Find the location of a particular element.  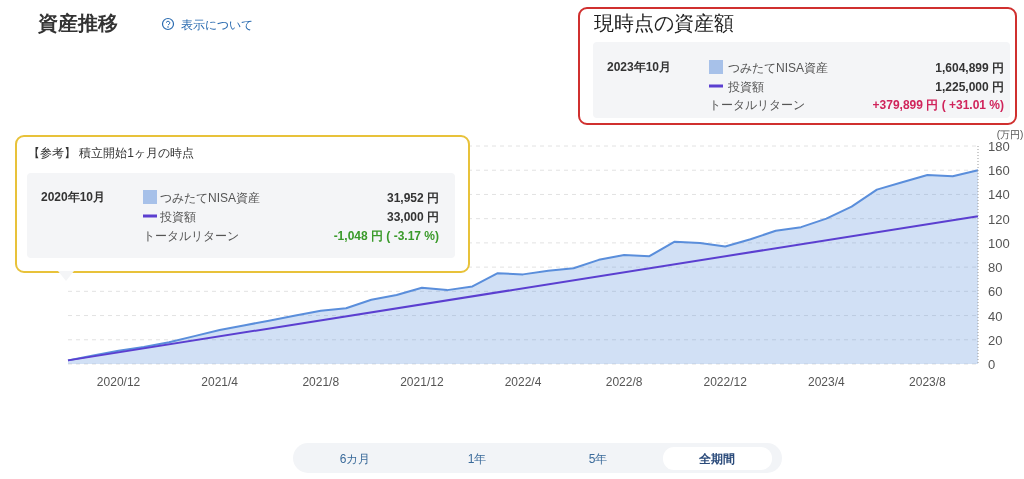

text: 表示について is located at coordinates (217, 25).